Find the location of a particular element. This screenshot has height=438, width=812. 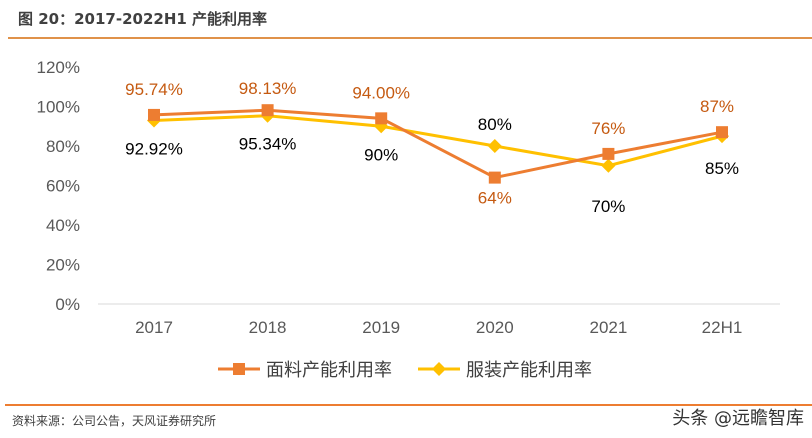

legend-label: 服装产能利用率 is located at coordinates (529, 370).